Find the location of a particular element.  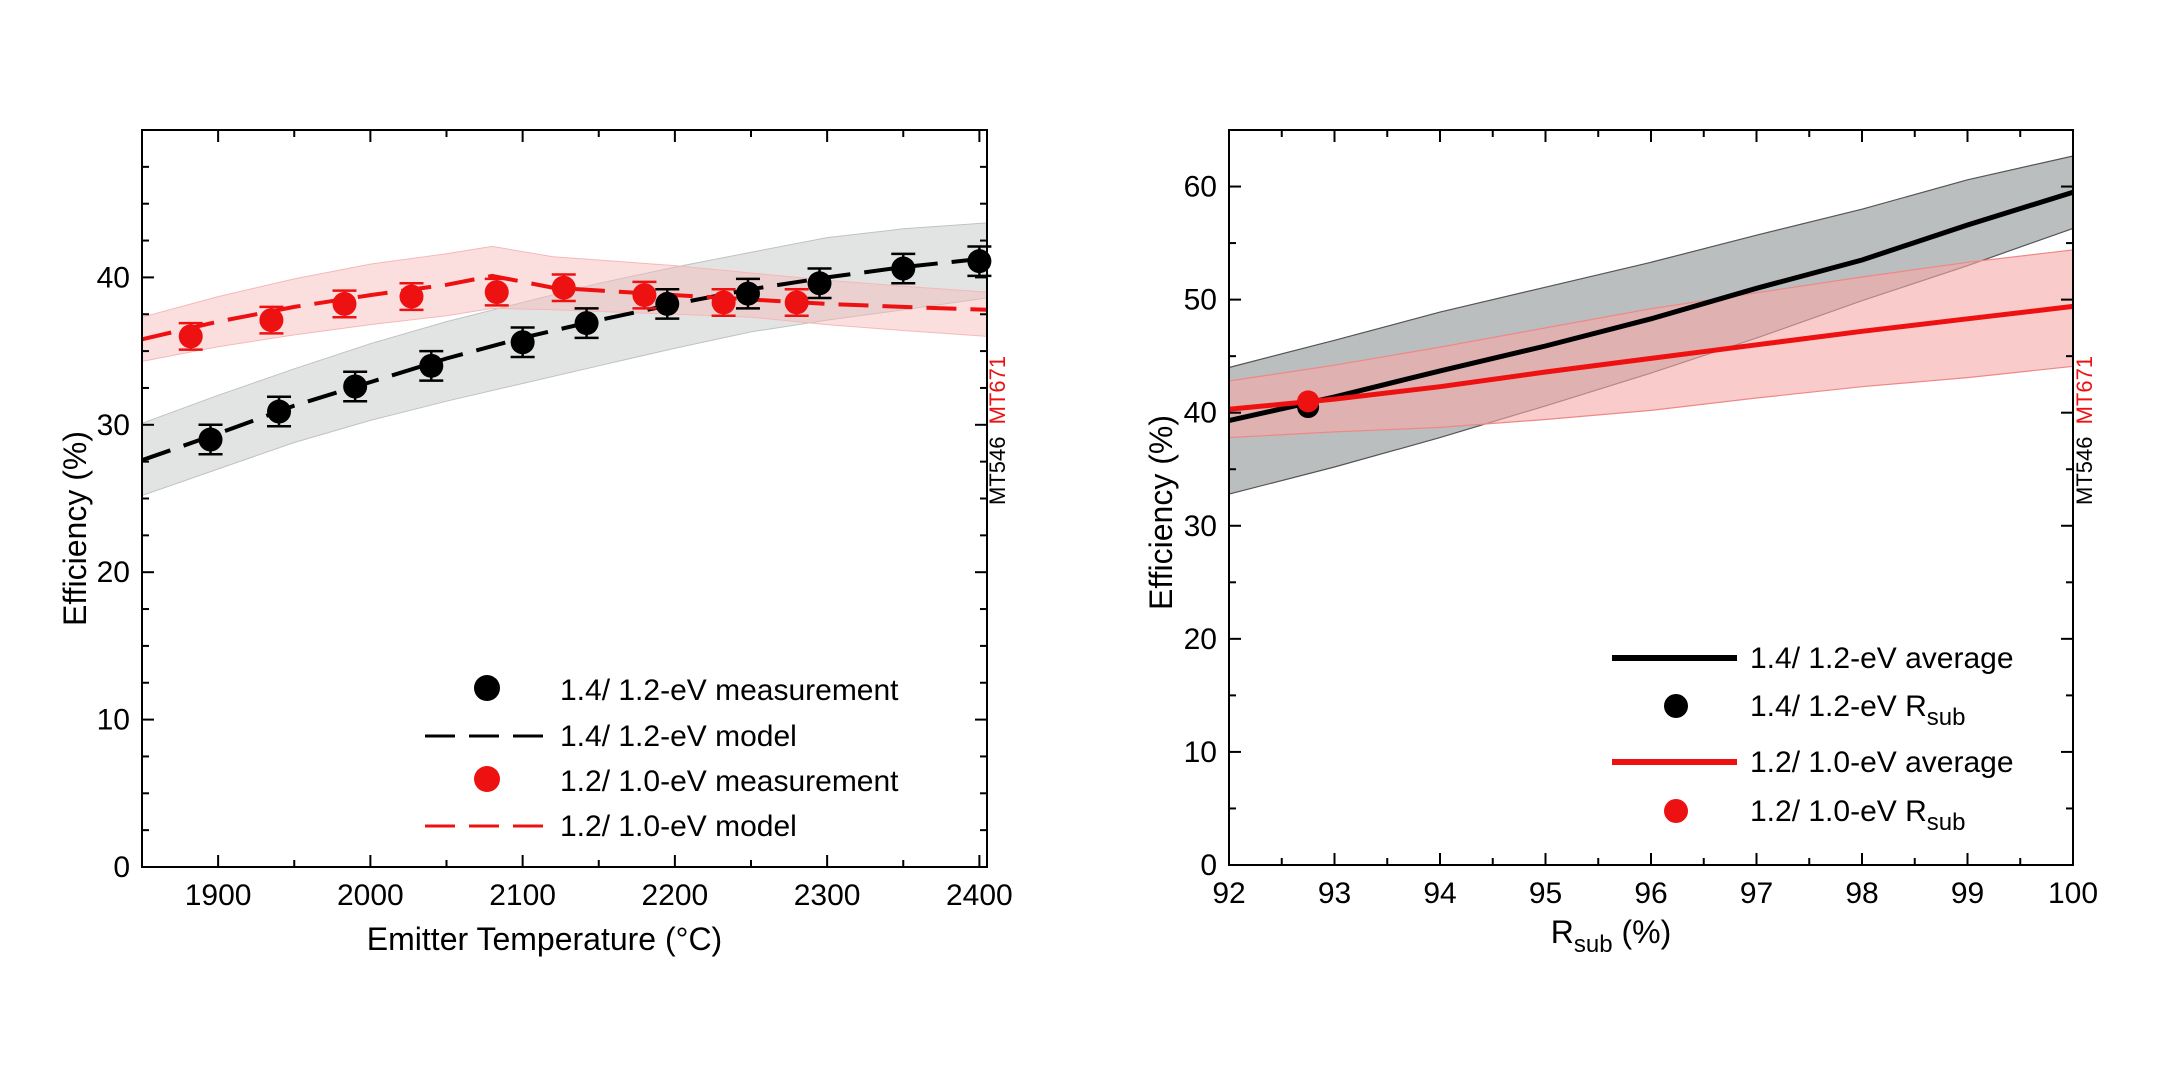

side-label-mt671: MT671 is located at coordinates (2084, 390).